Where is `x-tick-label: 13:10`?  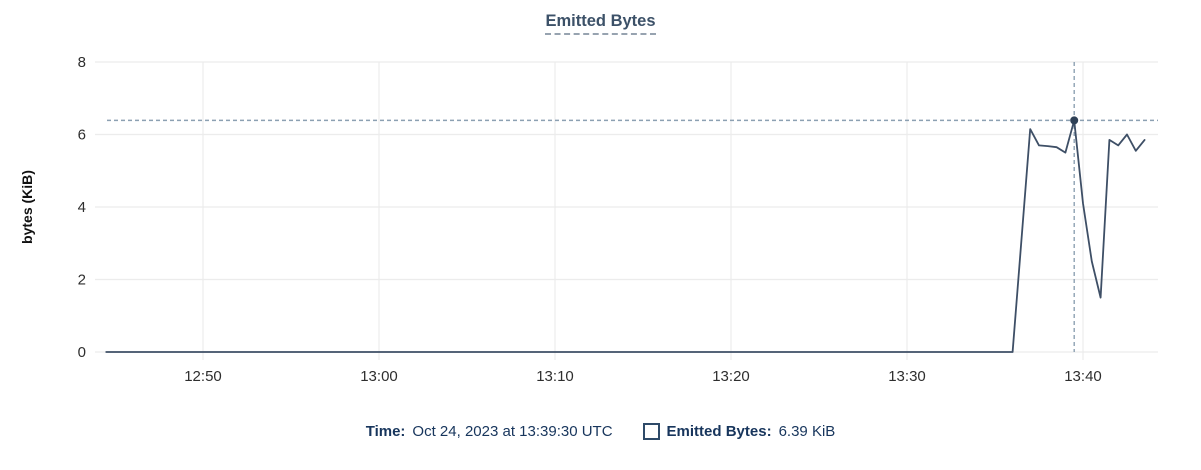
x-tick-label: 13:10 is located at coordinates (555, 376).